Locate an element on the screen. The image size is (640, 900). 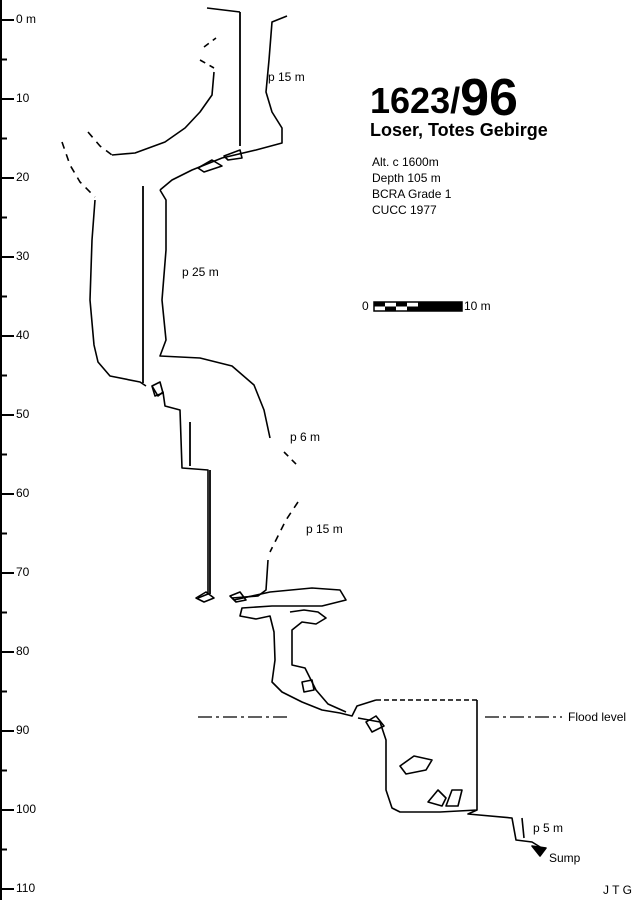
depth-tick-label: 70 is located at coordinates (23, 572).